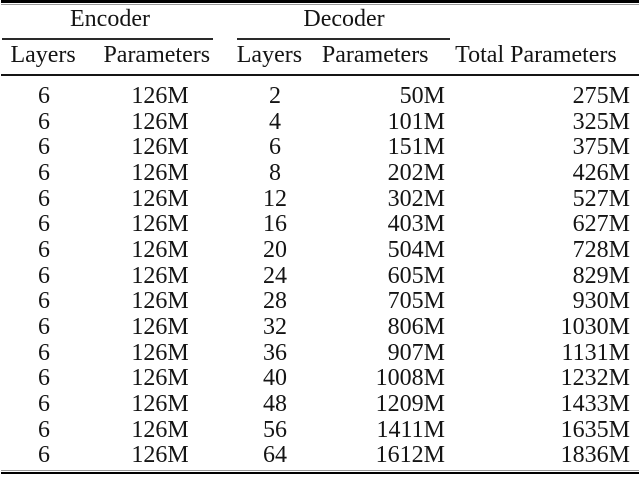  I want to click on table-cell: 16, so click(275, 224).